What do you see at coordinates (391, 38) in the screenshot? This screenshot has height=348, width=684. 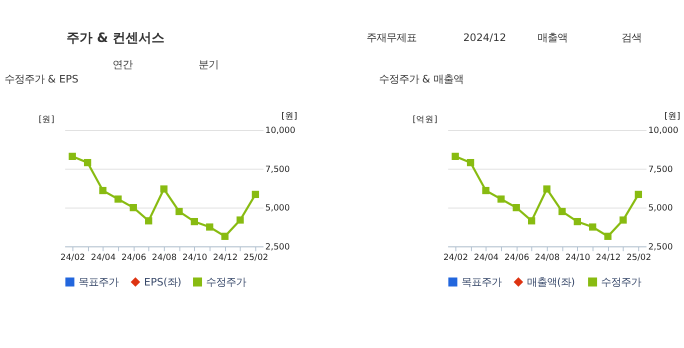 I see `text: 주재무제표` at bounding box center [391, 38].